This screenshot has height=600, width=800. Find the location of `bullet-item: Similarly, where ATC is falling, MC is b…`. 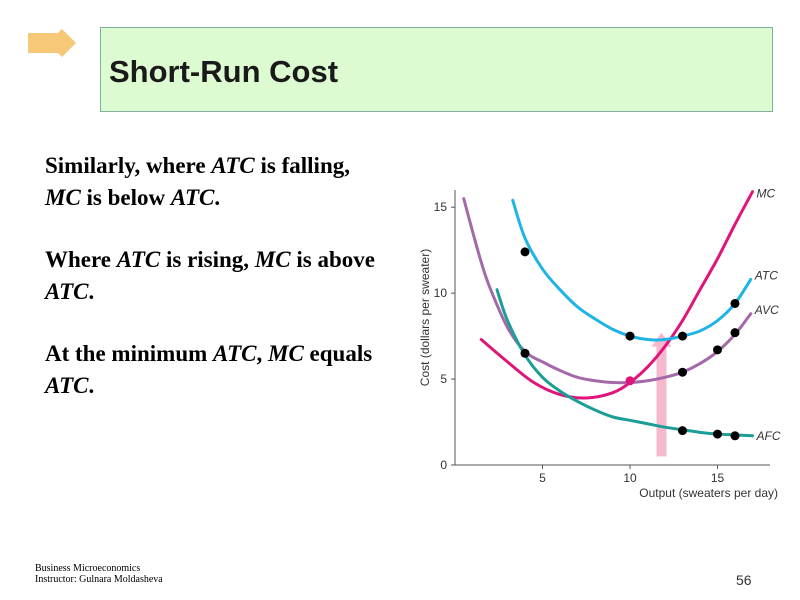

bullet-item: Similarly, where ATC is falling, MC is b… is located at coordinates (197, 181).